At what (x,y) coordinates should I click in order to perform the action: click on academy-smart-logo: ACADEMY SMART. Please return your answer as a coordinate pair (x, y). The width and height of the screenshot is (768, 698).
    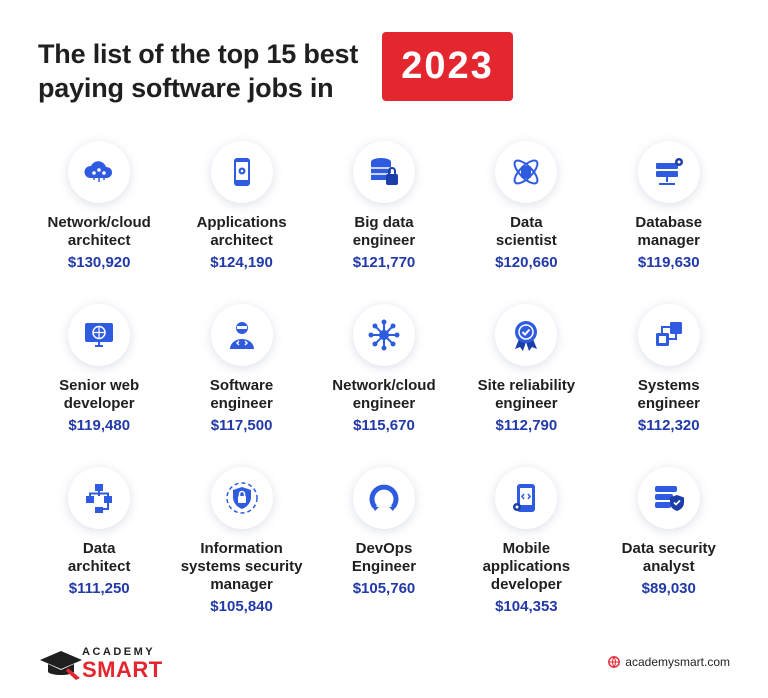
    Looking at the image, I should click on (103, 666).